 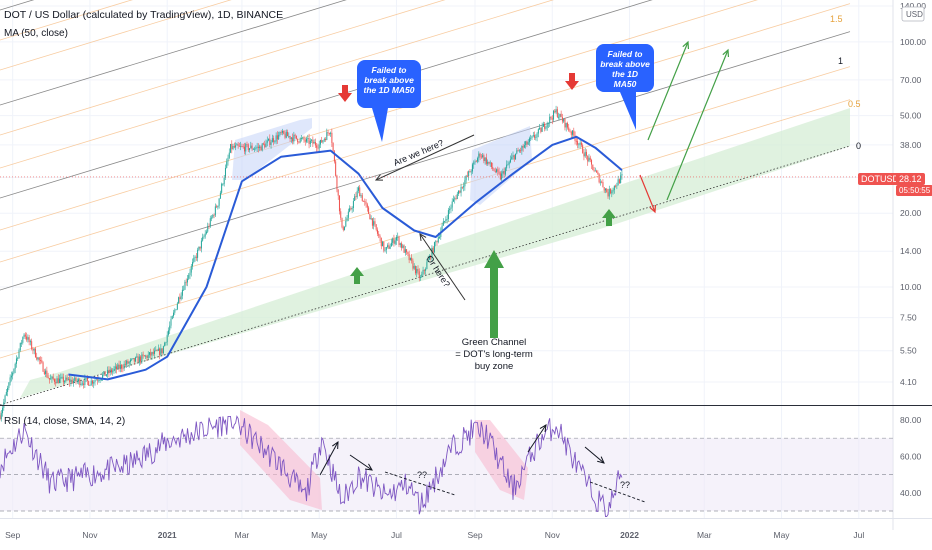 I want to click on rsi-arrow-up-2-head, so click(x=543, y=428).